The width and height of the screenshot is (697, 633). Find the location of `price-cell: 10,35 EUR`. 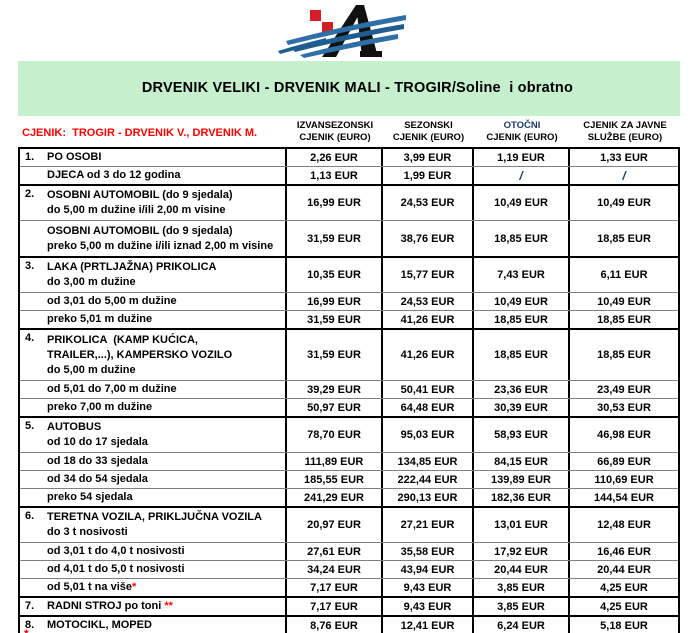

price-cell: 10,35 EUR is located at coordinates (333, 275).